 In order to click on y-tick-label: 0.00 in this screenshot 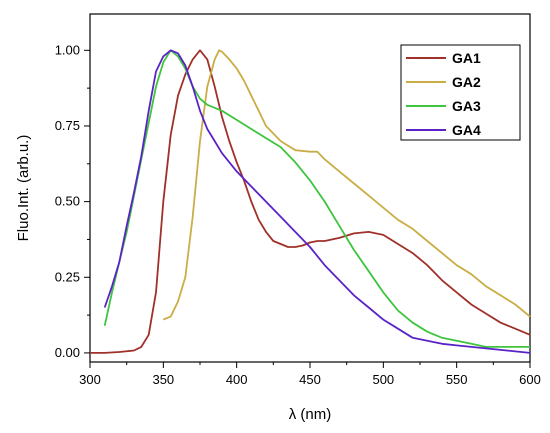, I will do `click(67, 352)`.